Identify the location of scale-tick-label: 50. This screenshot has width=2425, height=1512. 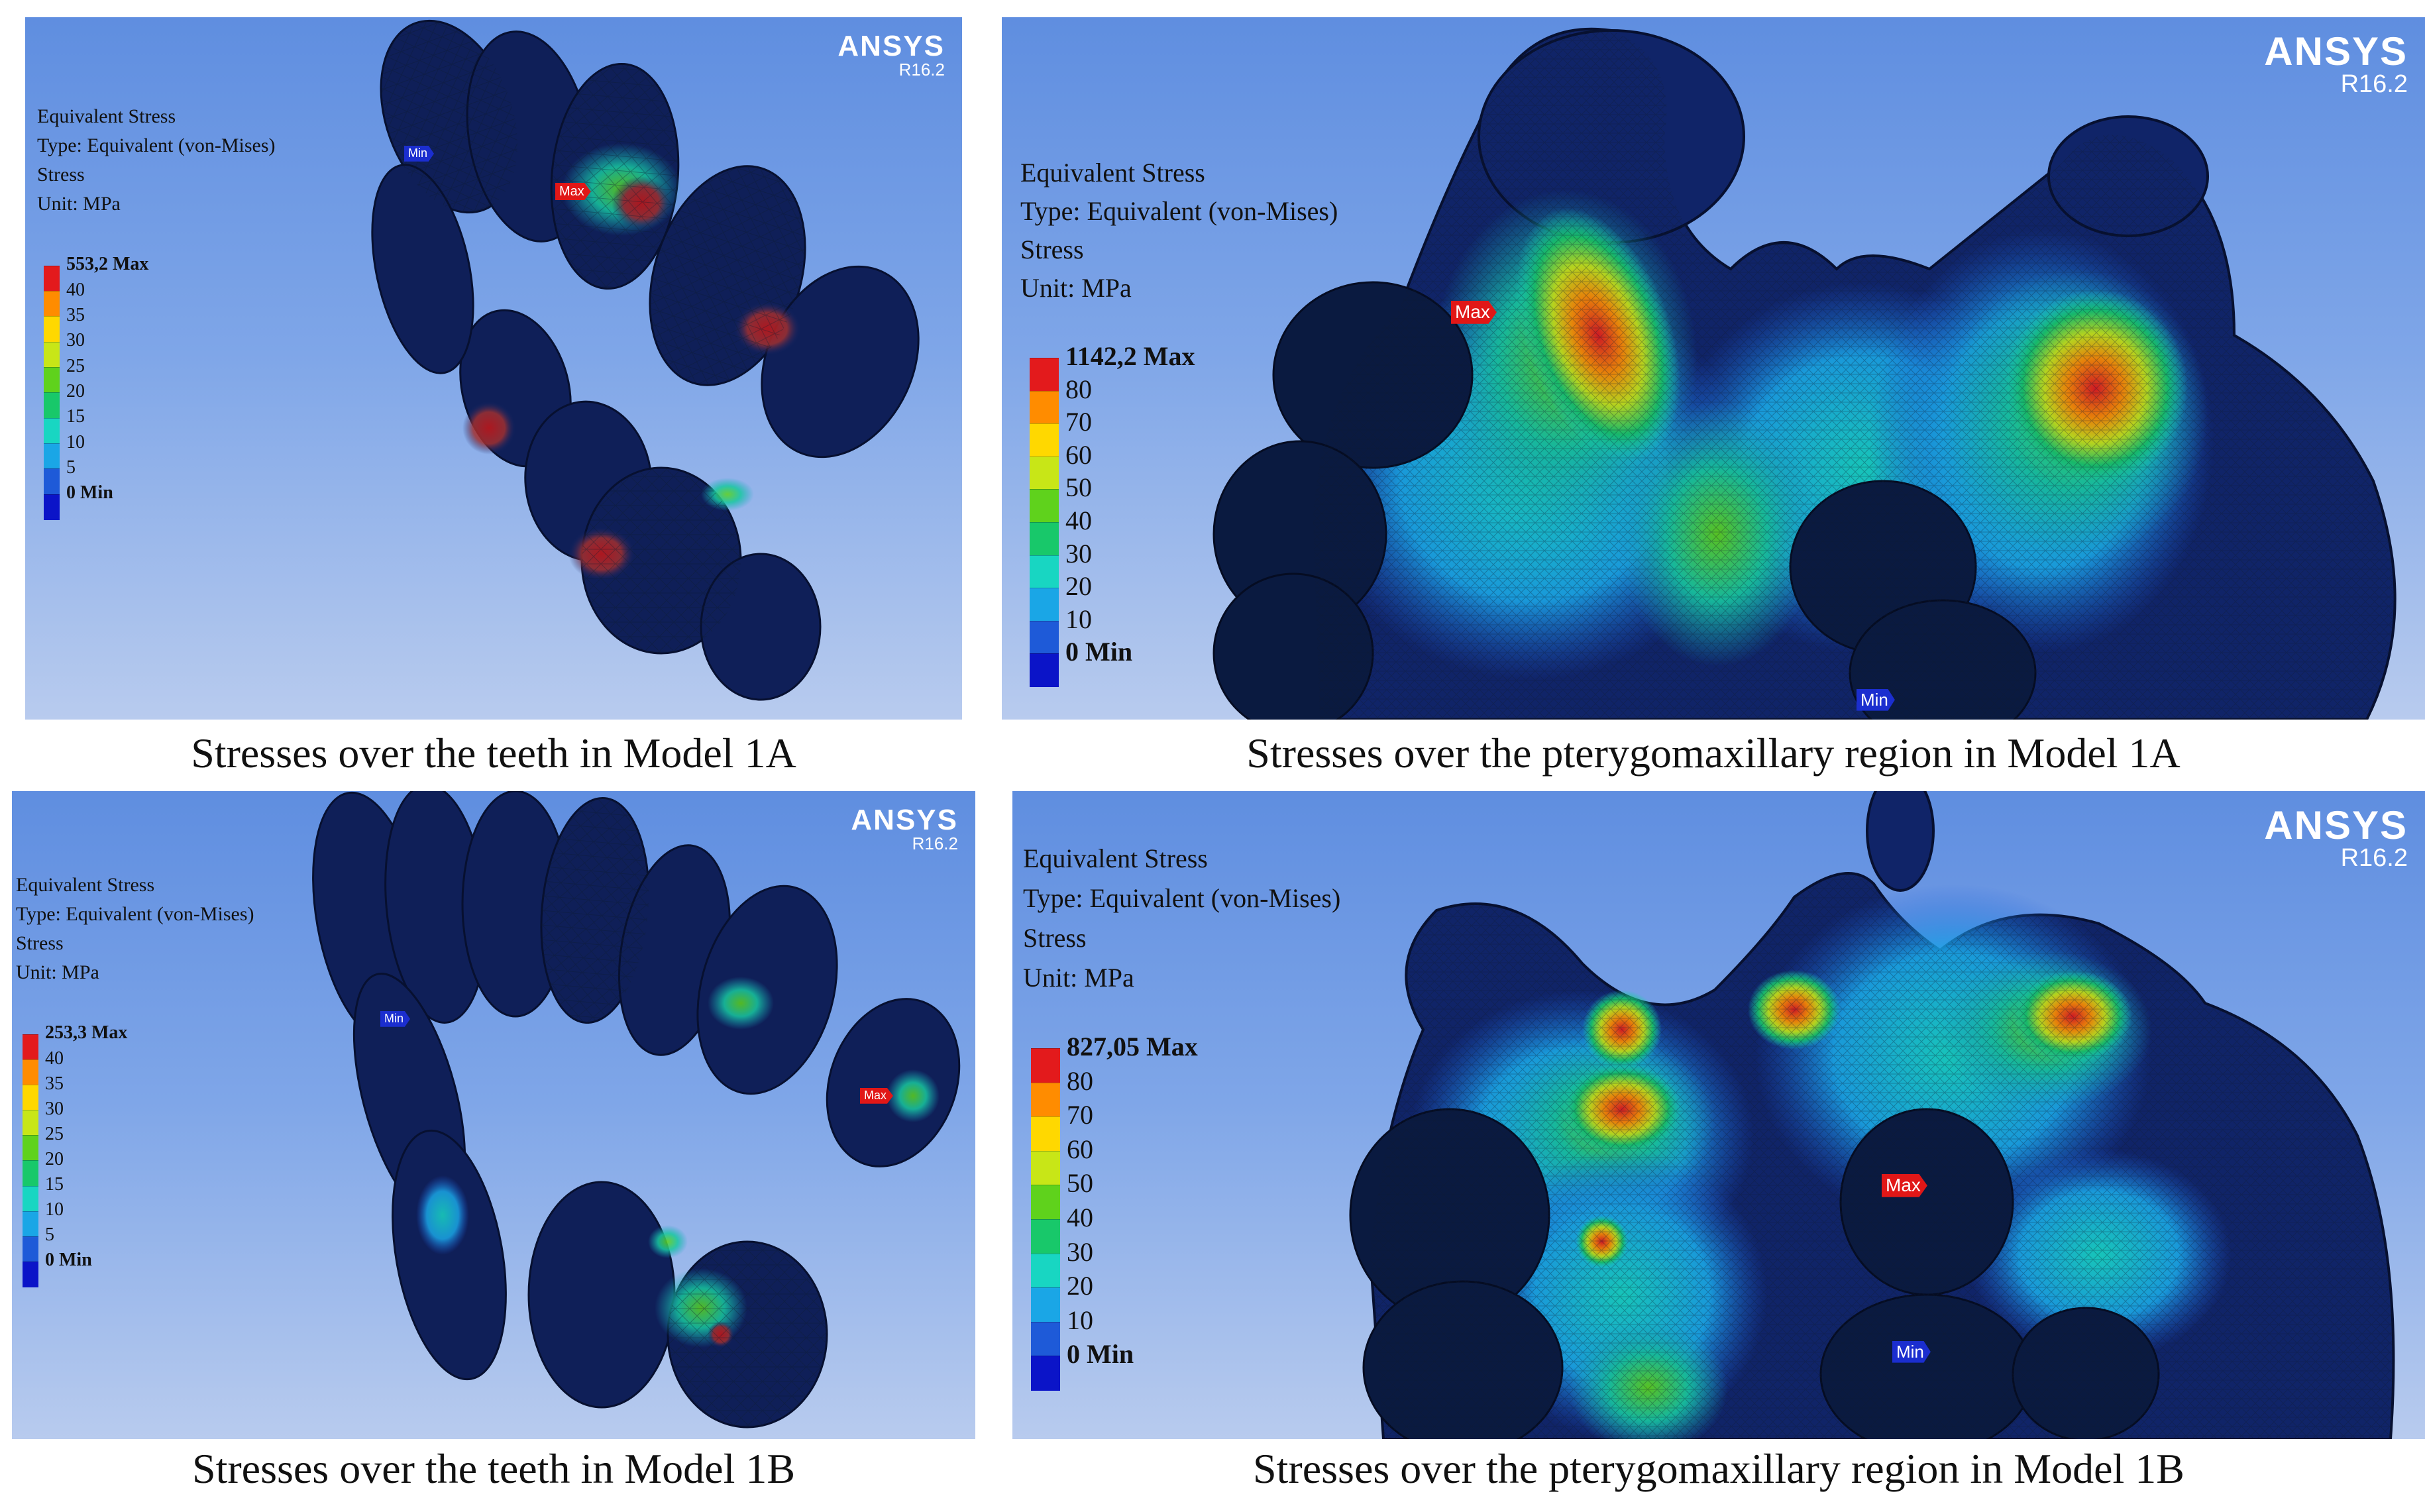
(1080, 1183).